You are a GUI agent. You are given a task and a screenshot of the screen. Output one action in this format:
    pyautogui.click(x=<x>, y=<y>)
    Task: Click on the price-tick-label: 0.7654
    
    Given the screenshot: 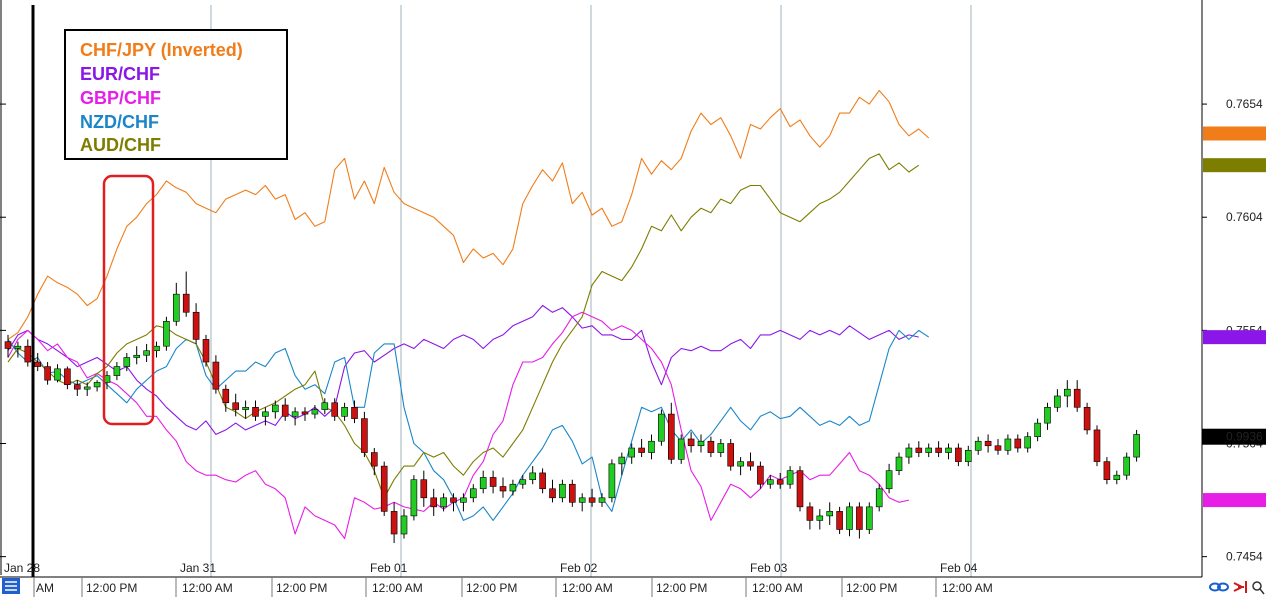 What is the action you would take?
    pyautogui.click(x=1244, y=104)
    